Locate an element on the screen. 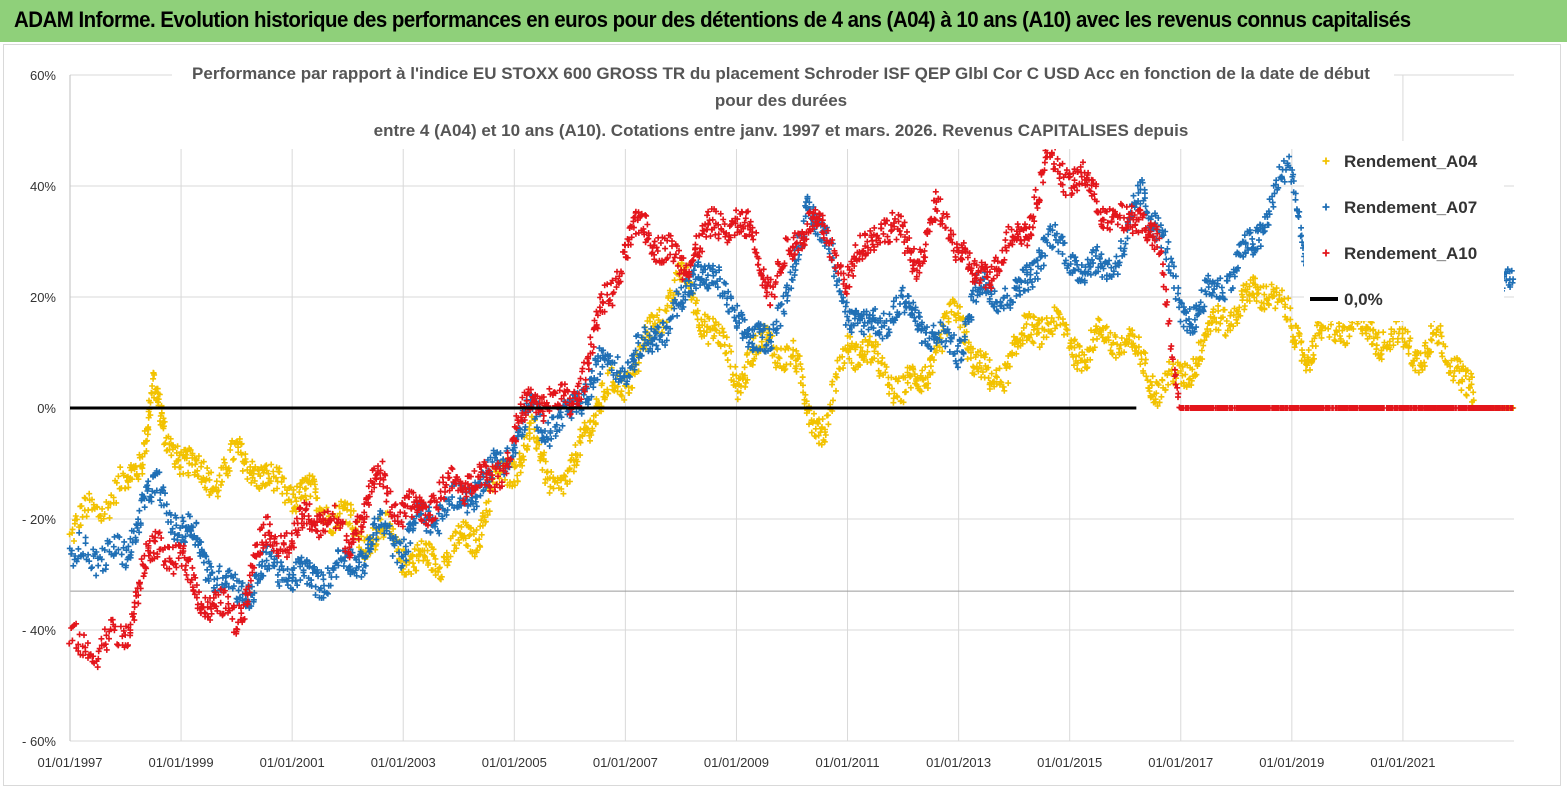  legend-label: Rendement_A07 is located at coordinates (1410, 207).